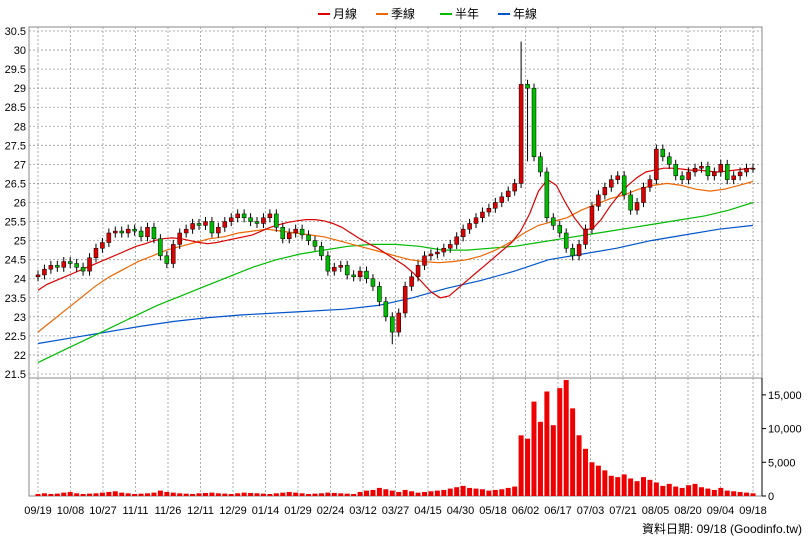 This screenshot has width=808, height=540. Describe the element at coordinates (467, 14) in the screenshot. I see `legend-label: 半年` at that location.